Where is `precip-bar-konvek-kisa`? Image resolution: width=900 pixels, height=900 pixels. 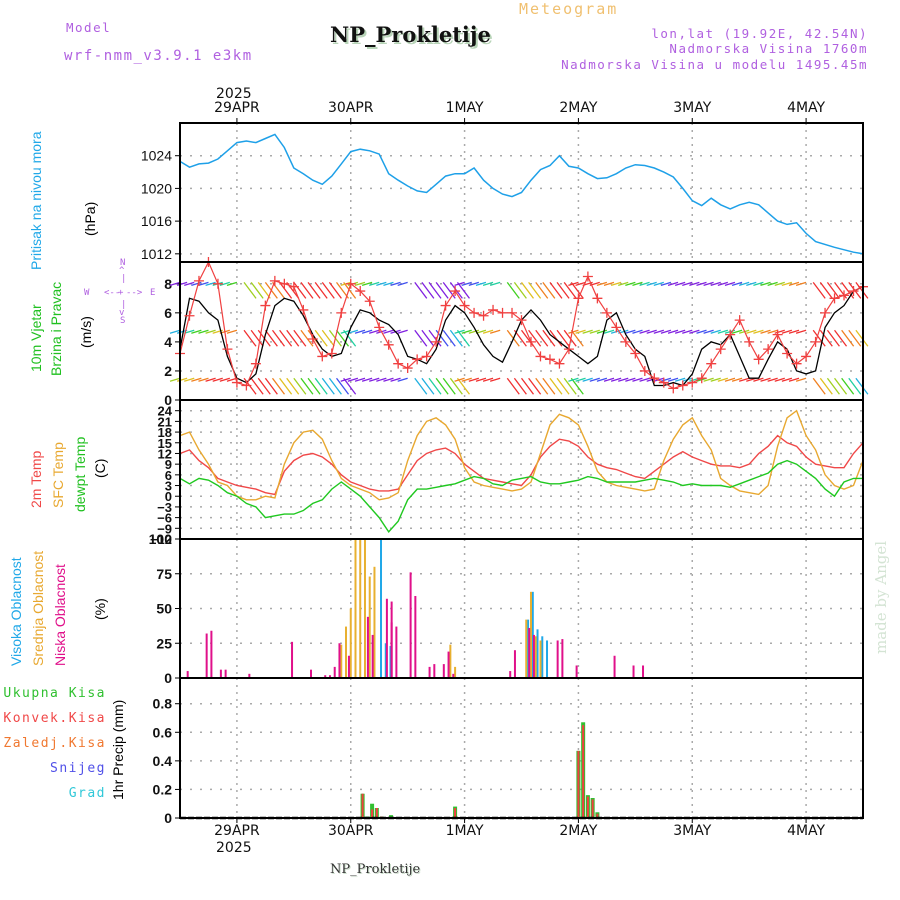 precip-bar-konvek-kisa is located at coordinates (592, 808).